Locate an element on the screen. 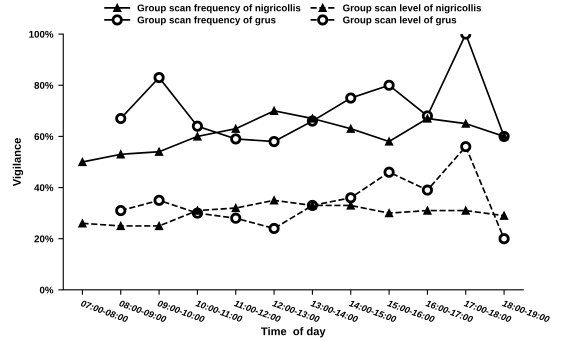 This screenshot has height=341, width=575. y-tick-label: 100% is located at coordinates (41, 34).